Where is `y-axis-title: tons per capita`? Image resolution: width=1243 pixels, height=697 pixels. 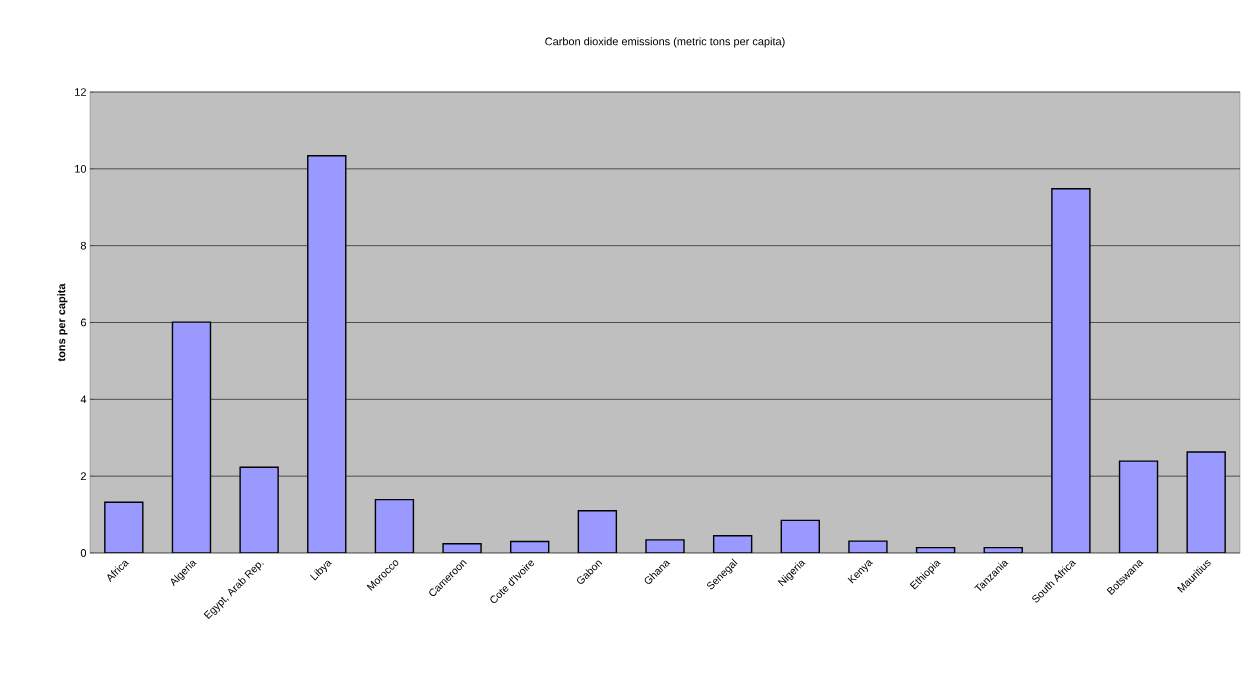
y-axis-title: tons per capita is located at coordinates (62, 322).